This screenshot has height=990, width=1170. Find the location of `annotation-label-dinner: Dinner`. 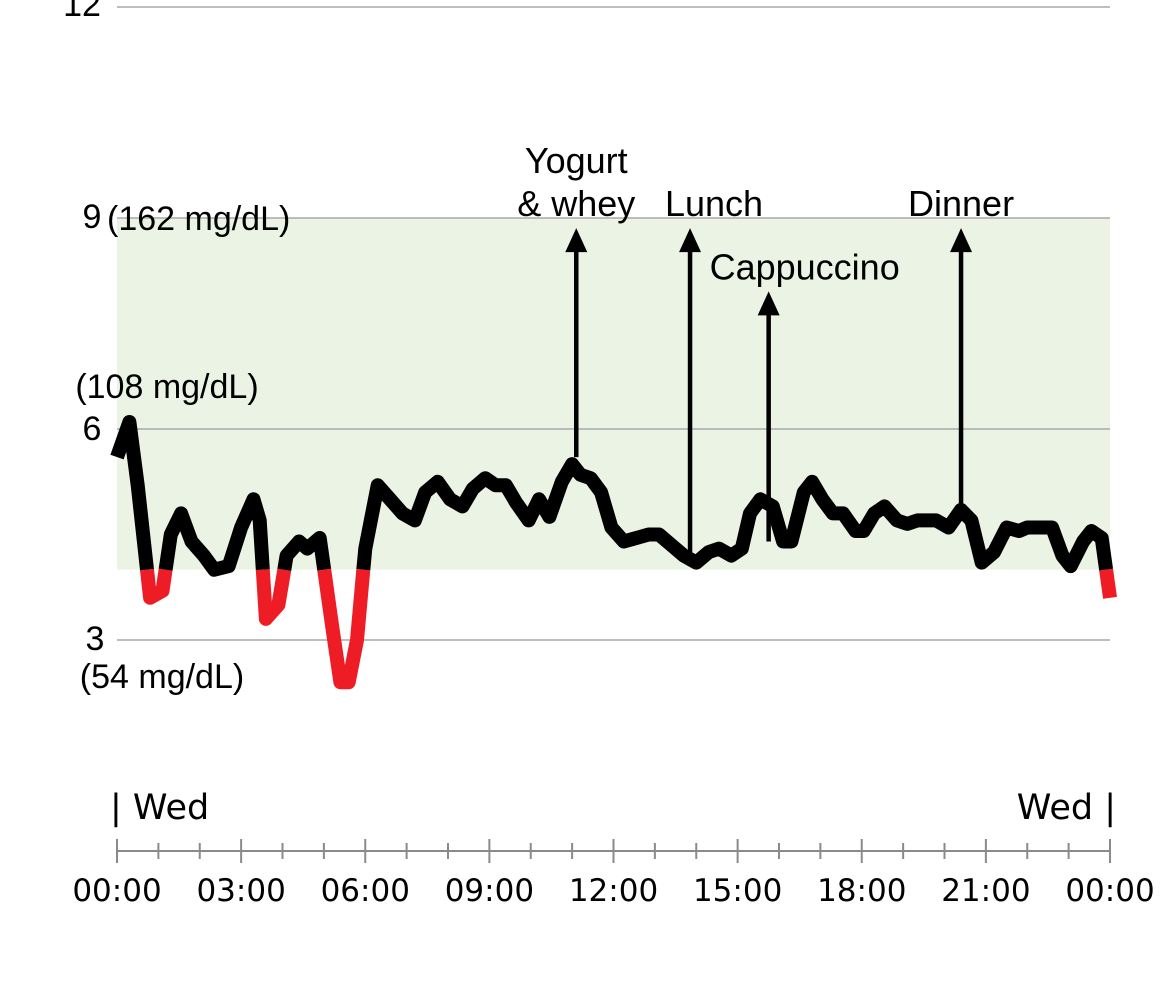

annotation-label-dinner: Dinner is located at coordinates (961, 203).